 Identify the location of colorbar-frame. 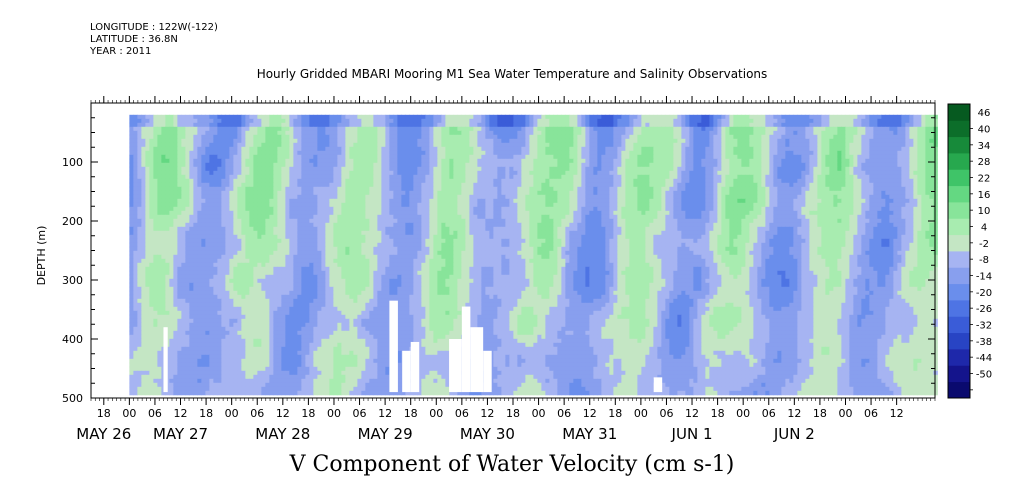
(959, 251).